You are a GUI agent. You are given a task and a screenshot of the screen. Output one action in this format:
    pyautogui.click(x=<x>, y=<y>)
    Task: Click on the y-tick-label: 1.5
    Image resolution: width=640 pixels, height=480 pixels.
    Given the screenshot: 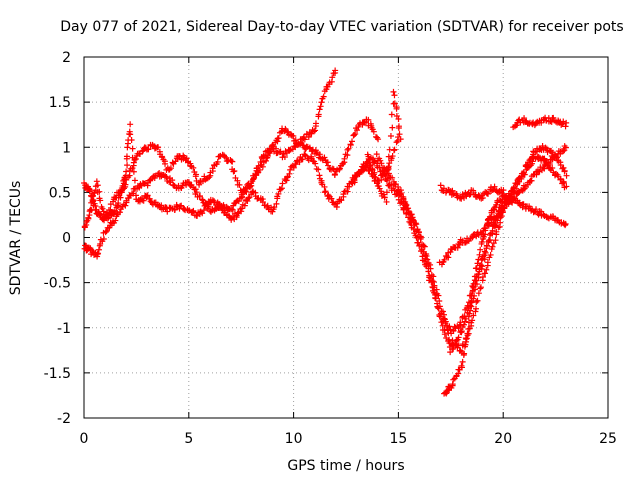 What is the action you would take?
    pyautogui.click(x=60, y=103)
    